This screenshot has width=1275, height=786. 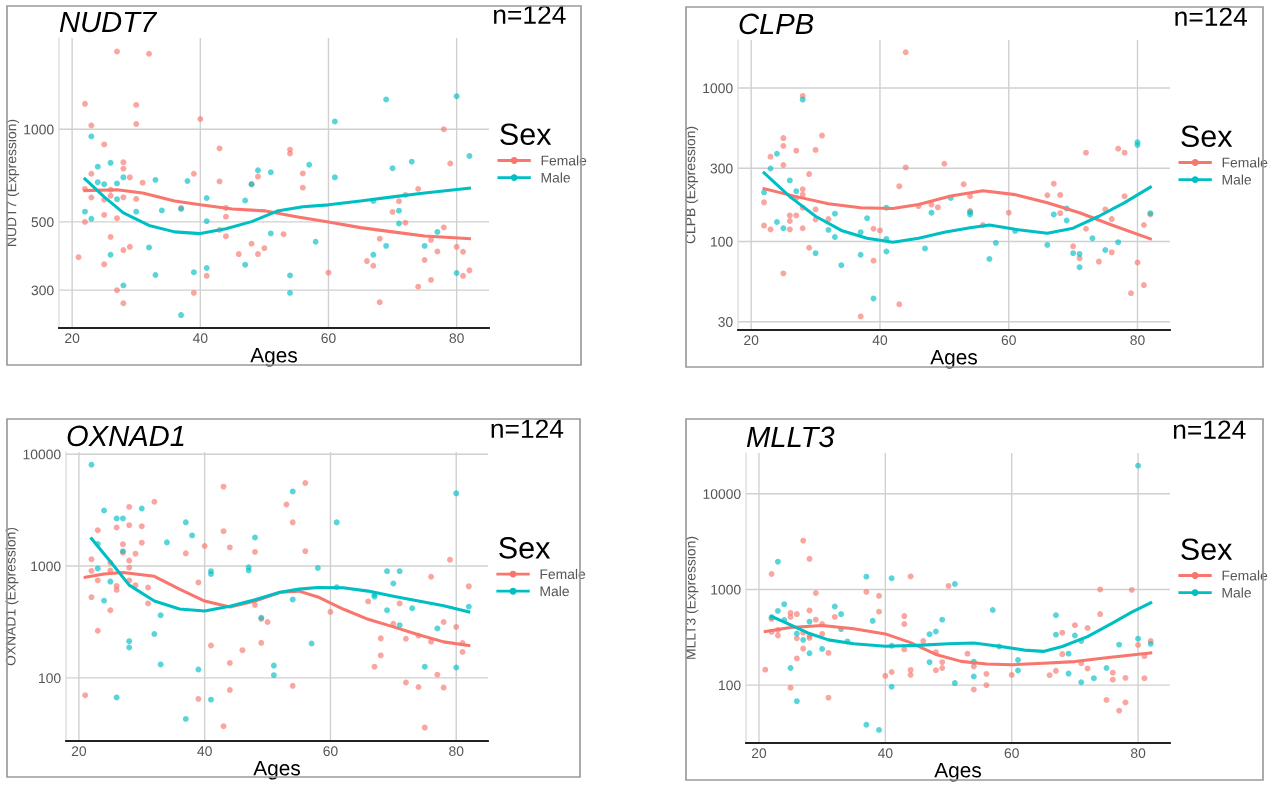 I want to click on y-axis-title: MLLT3 (Expression), so click(x=692, y=597).